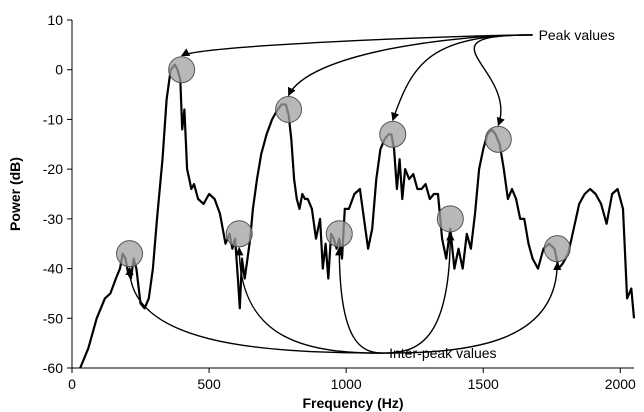 The image size is (644, 412). What do you see at coordinates (53, 169) in the screenshot?
I see `y-tick-label: -20` at bounding box center [53, 169].